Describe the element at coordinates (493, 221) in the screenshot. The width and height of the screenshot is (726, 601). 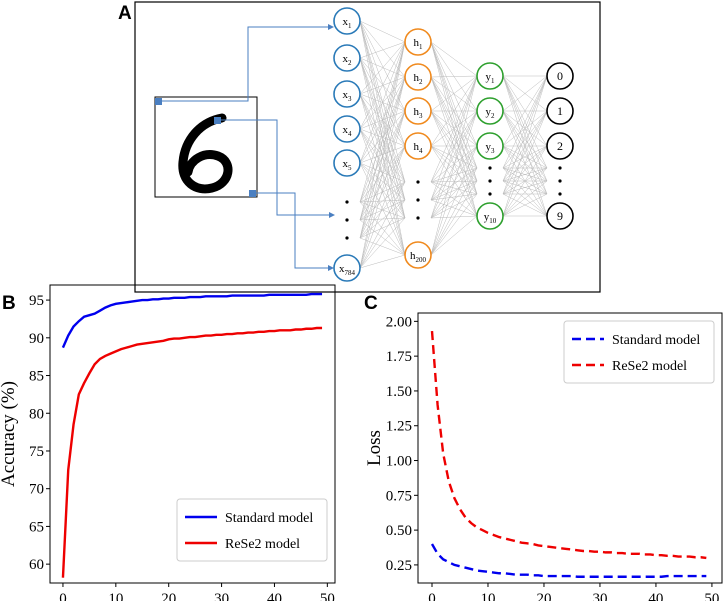
I see `node-label-sub: 10` at that location.